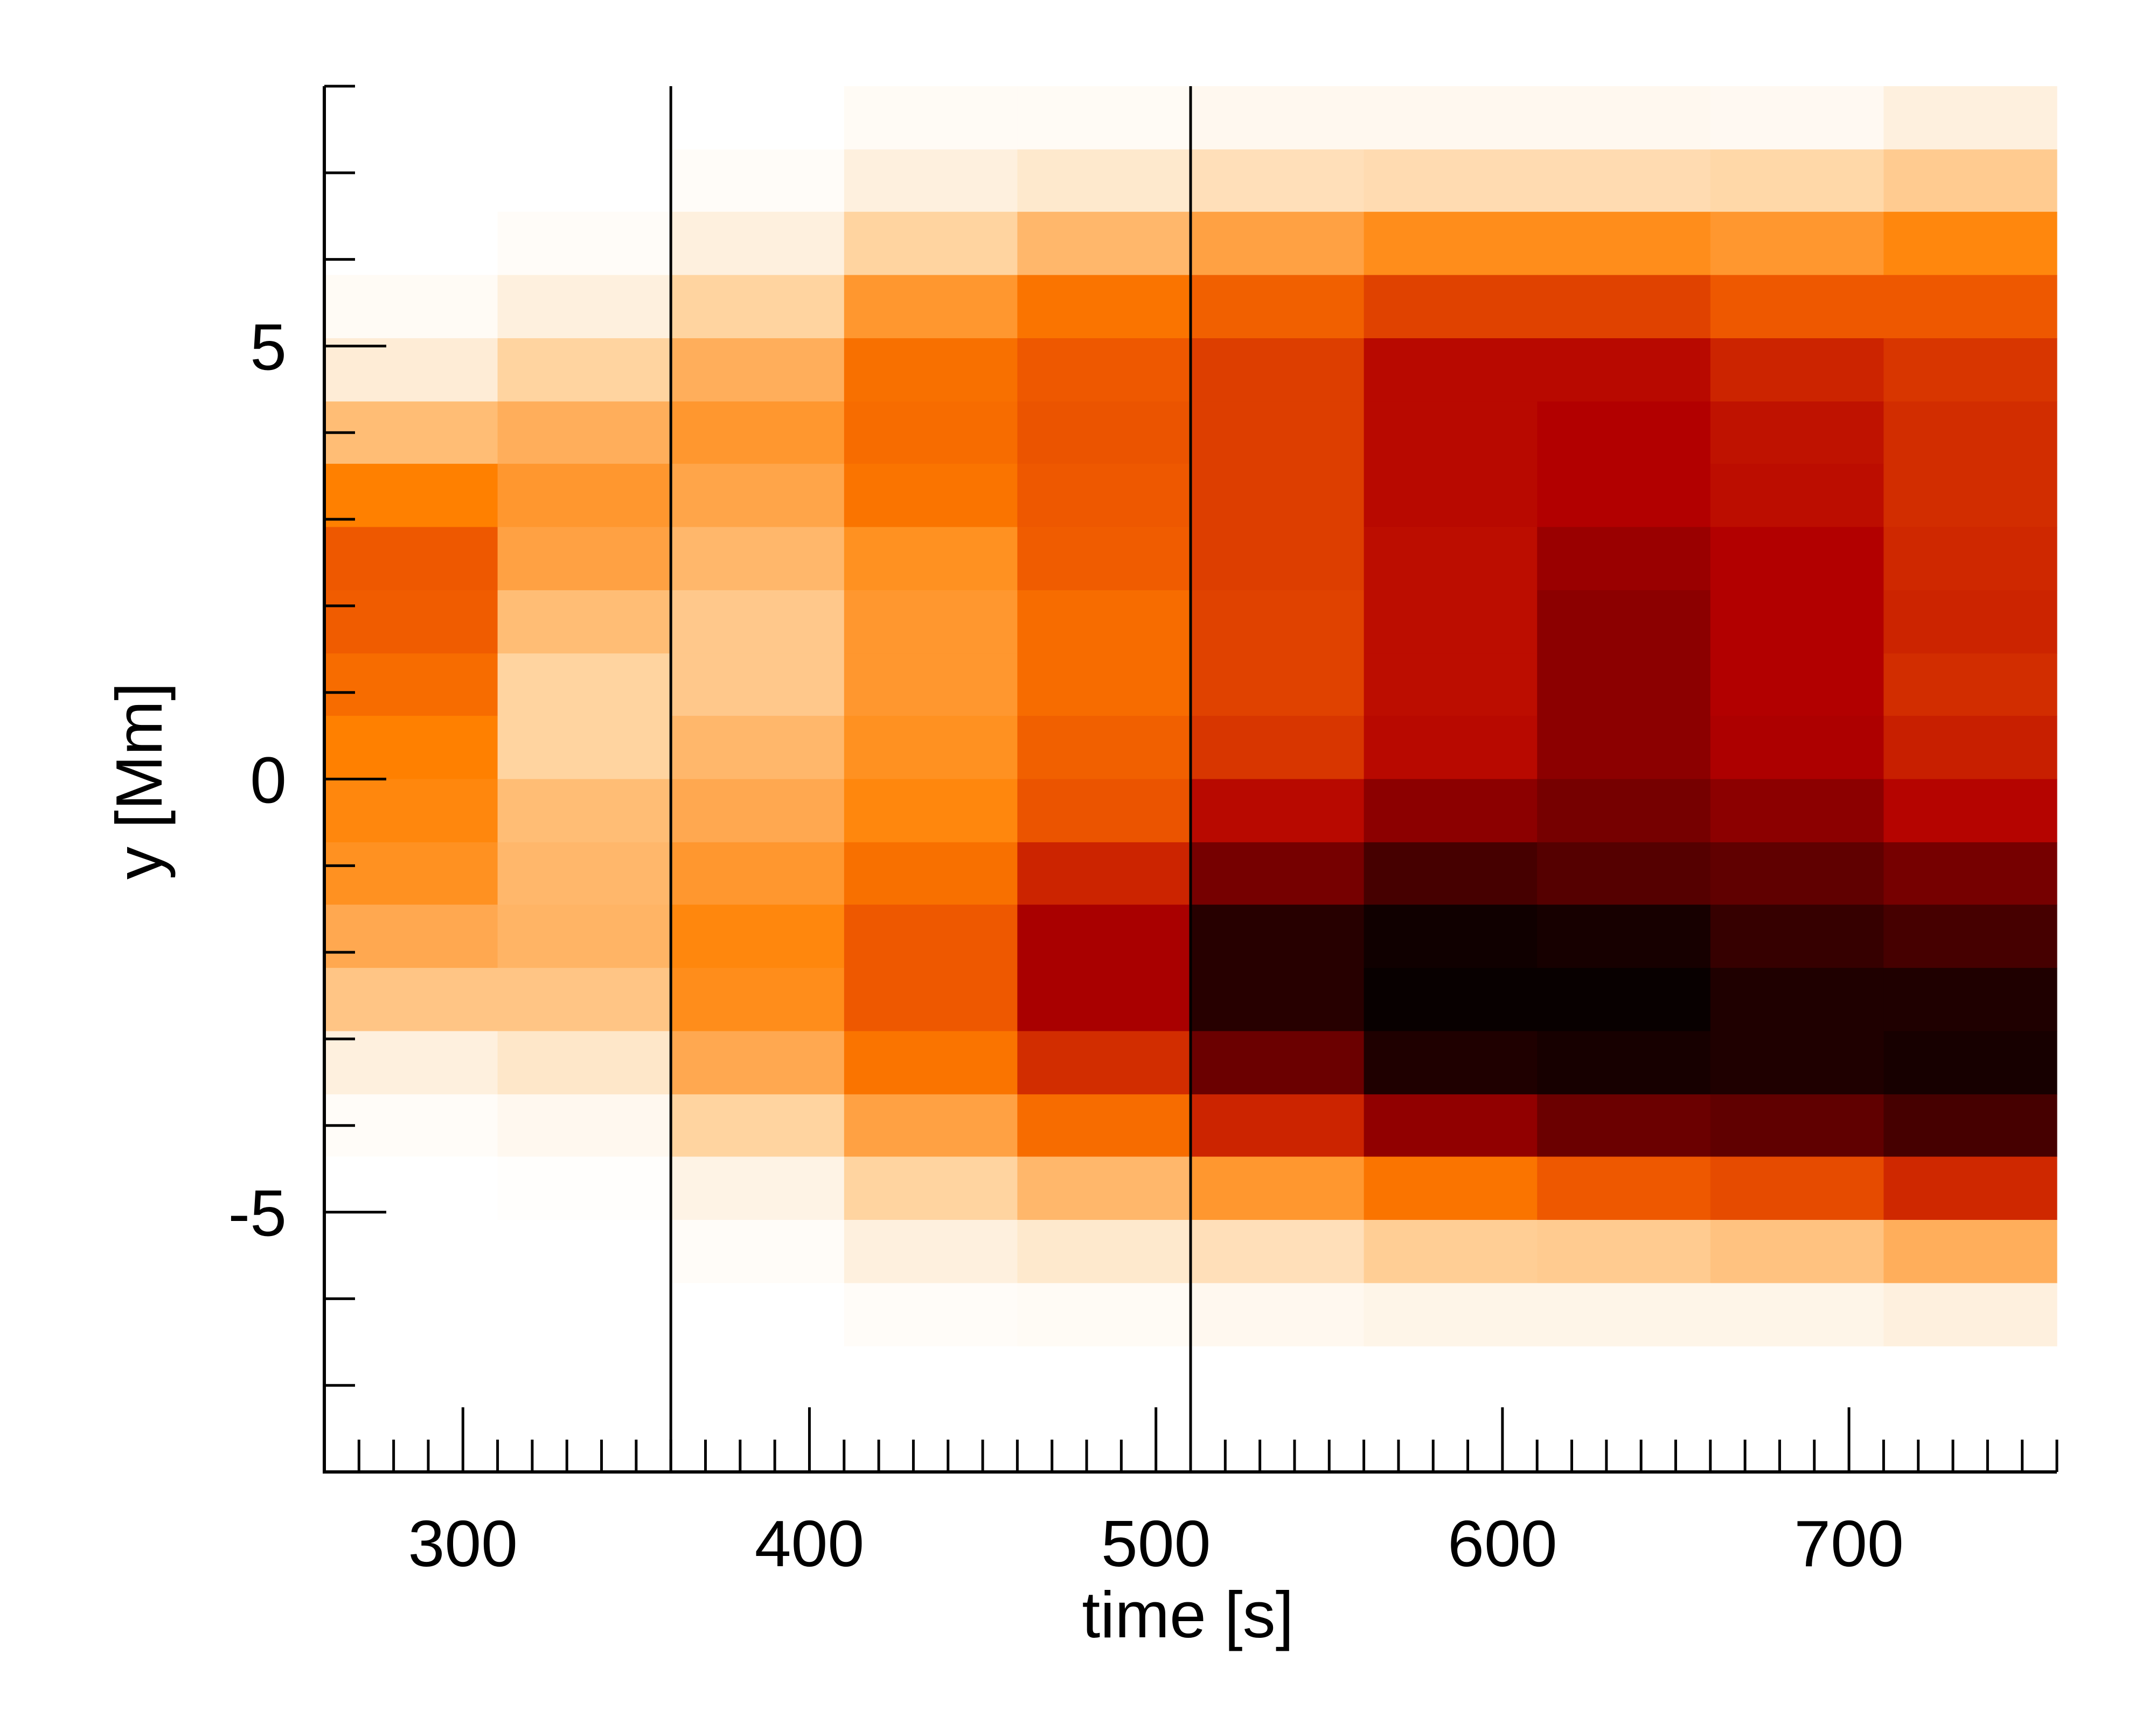 The height and width of the screenshot is (1724, 2156). Describe the element at coordinates (1156, 1543) in the screenshot. I see `x-tick-label: 500` at that location.